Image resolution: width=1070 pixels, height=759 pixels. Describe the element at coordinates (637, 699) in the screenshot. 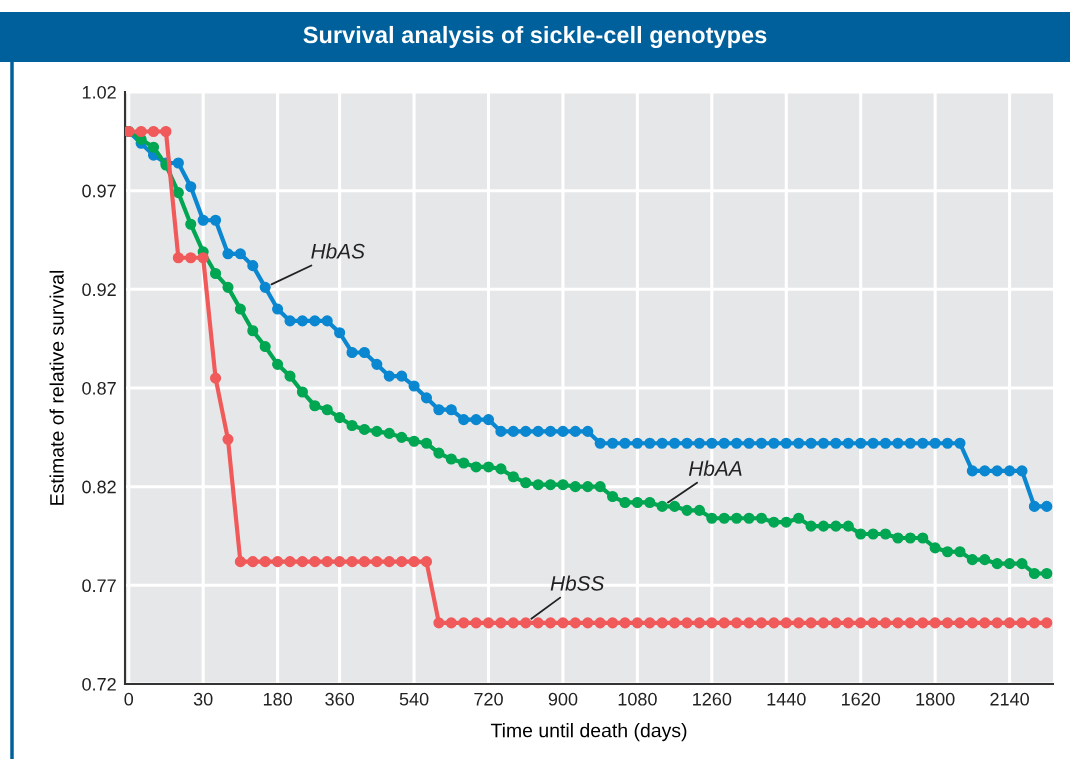

I see `x-tick-label: 1080` at that location.